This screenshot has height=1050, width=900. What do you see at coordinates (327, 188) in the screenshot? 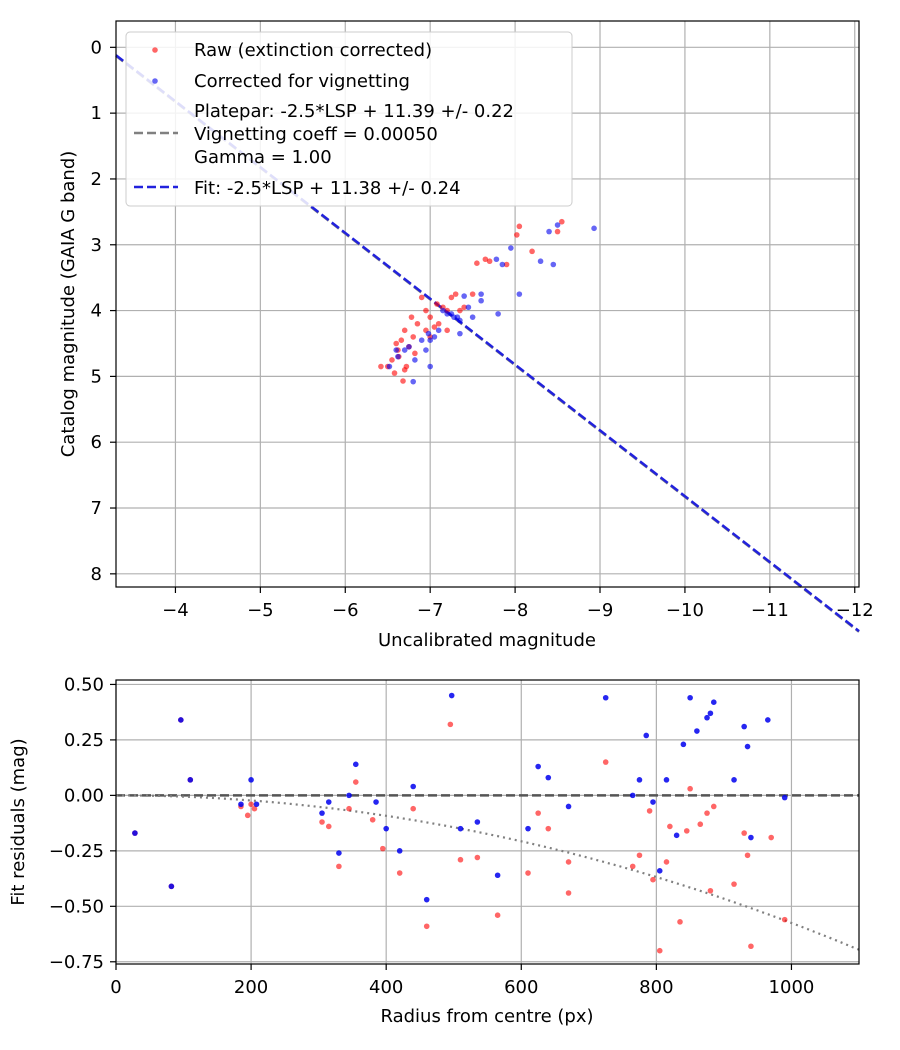
I see `legend-fit-label: Fit: -2.5*LSP + 11.38 +/- 0.24` at bounding box center [327, 188].